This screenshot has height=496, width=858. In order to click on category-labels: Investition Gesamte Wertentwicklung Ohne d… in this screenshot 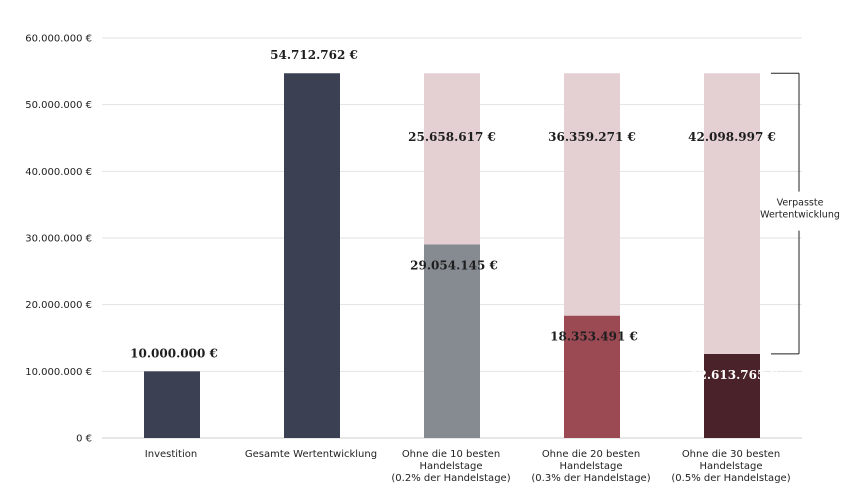, I will do `click(468, 466)`.